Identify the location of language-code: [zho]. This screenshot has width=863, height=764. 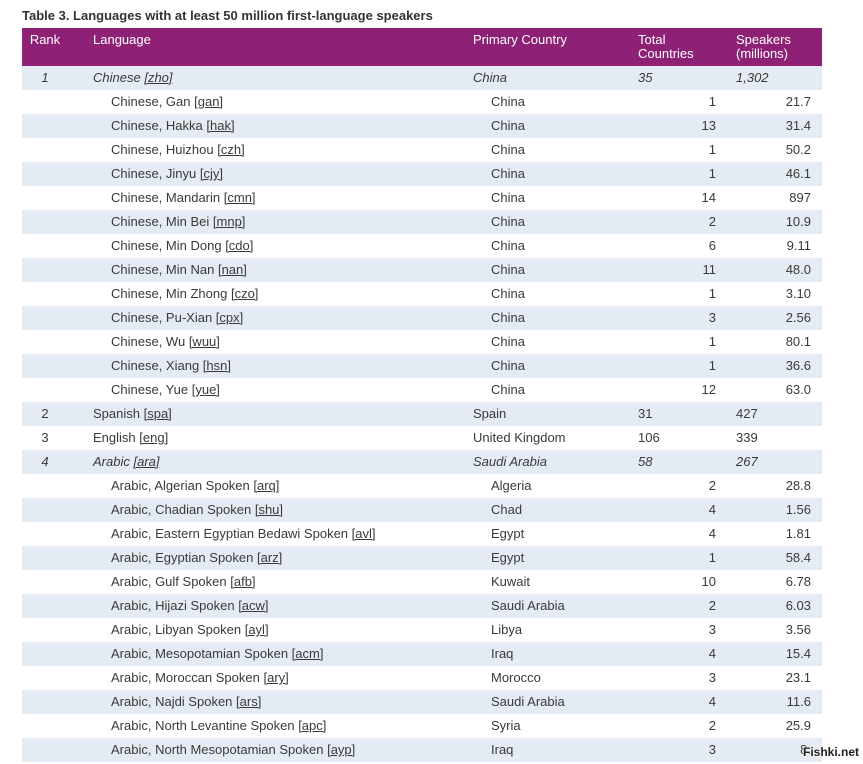
(158, 77).